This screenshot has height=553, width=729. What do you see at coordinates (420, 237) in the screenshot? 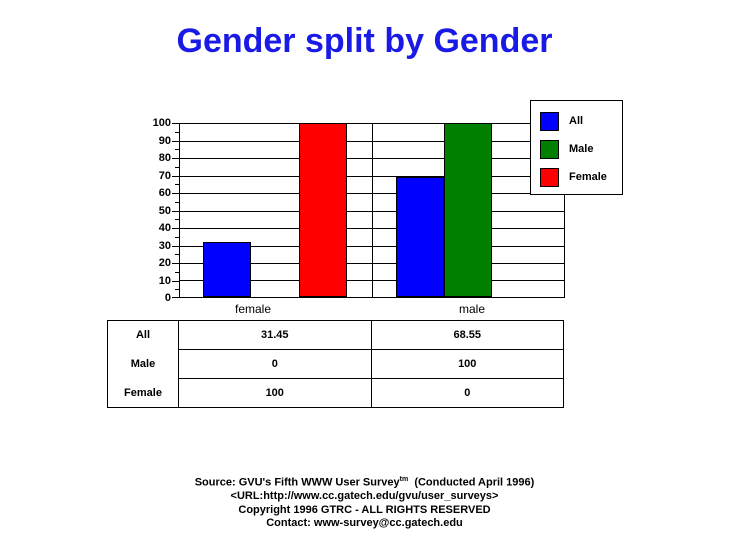
I see `bar-male-all` at bounding box center [420, 237].